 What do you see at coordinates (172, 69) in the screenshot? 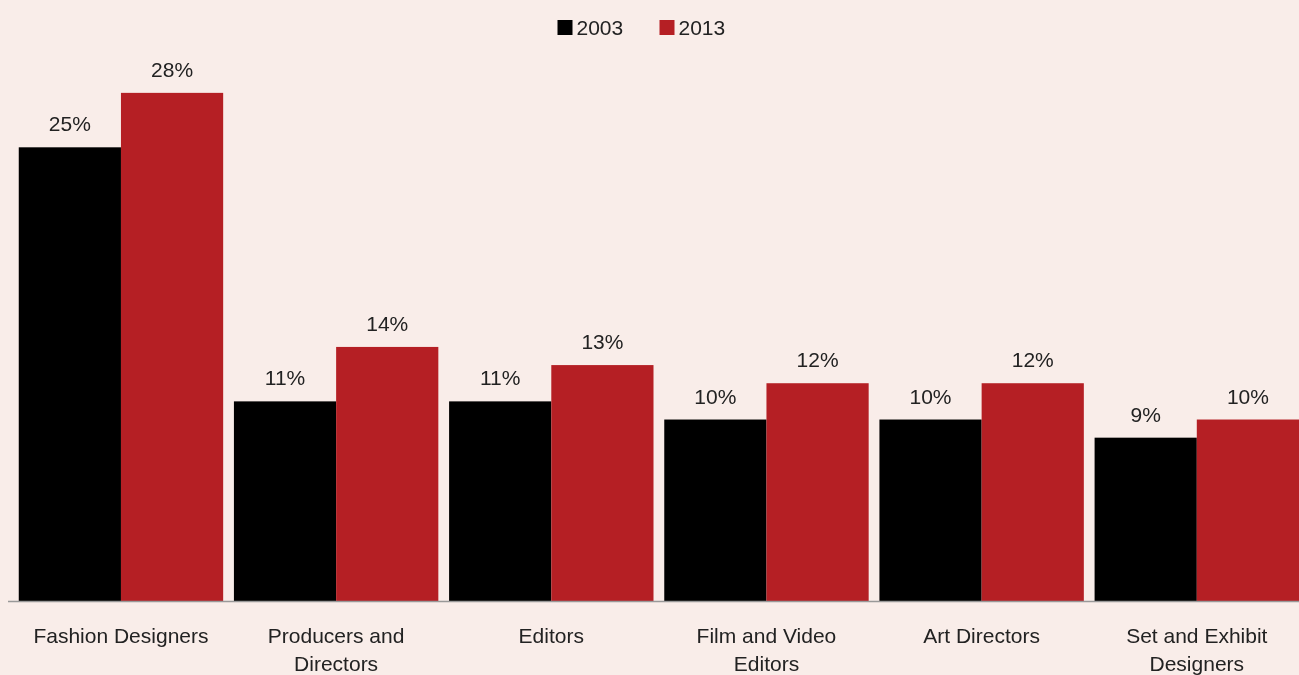
I see `data-label: 28%` at bounding box center [172, 69].